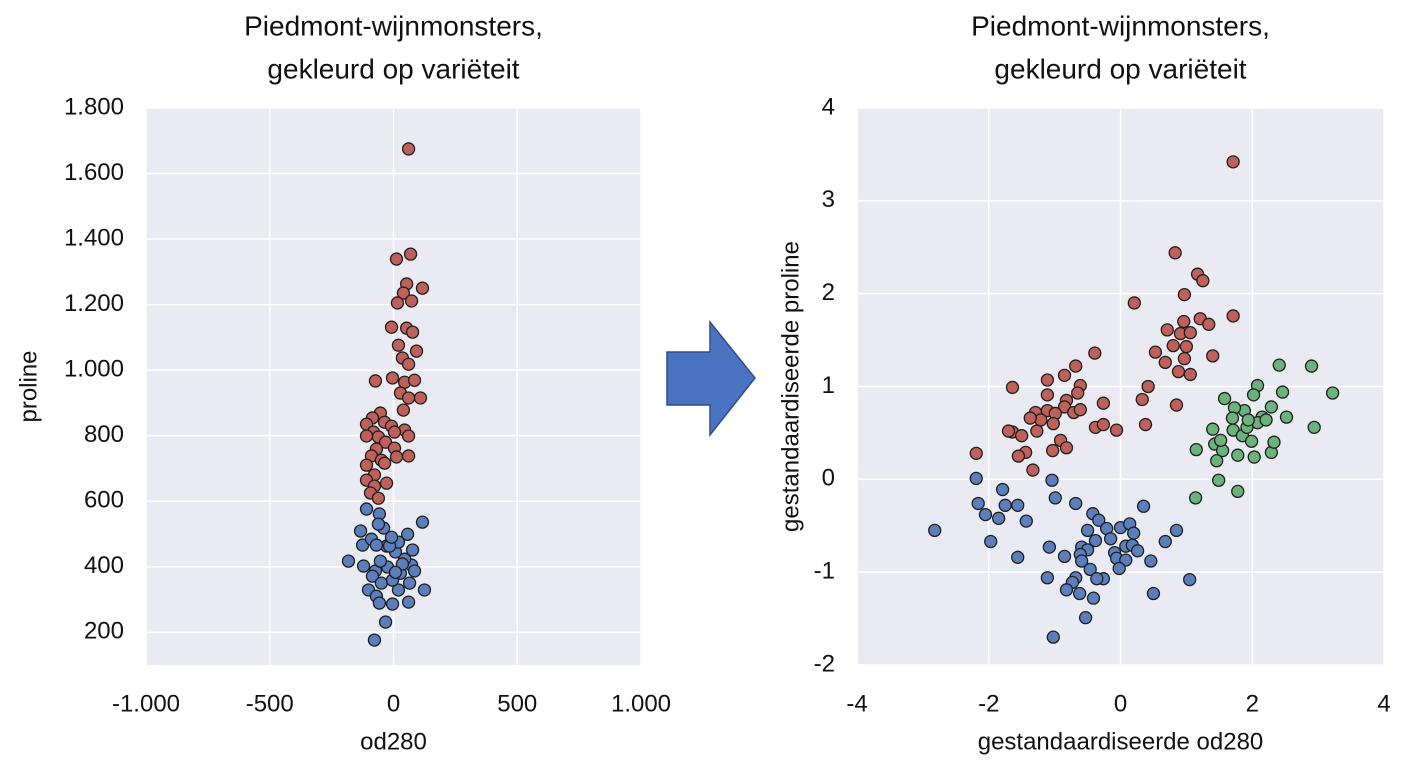 The image size is (1408, 773). Describe the element at coordinates (1120, 25) in the screenshot. I see `chart-title: Piedmont-wijnmonsters,` at that location.